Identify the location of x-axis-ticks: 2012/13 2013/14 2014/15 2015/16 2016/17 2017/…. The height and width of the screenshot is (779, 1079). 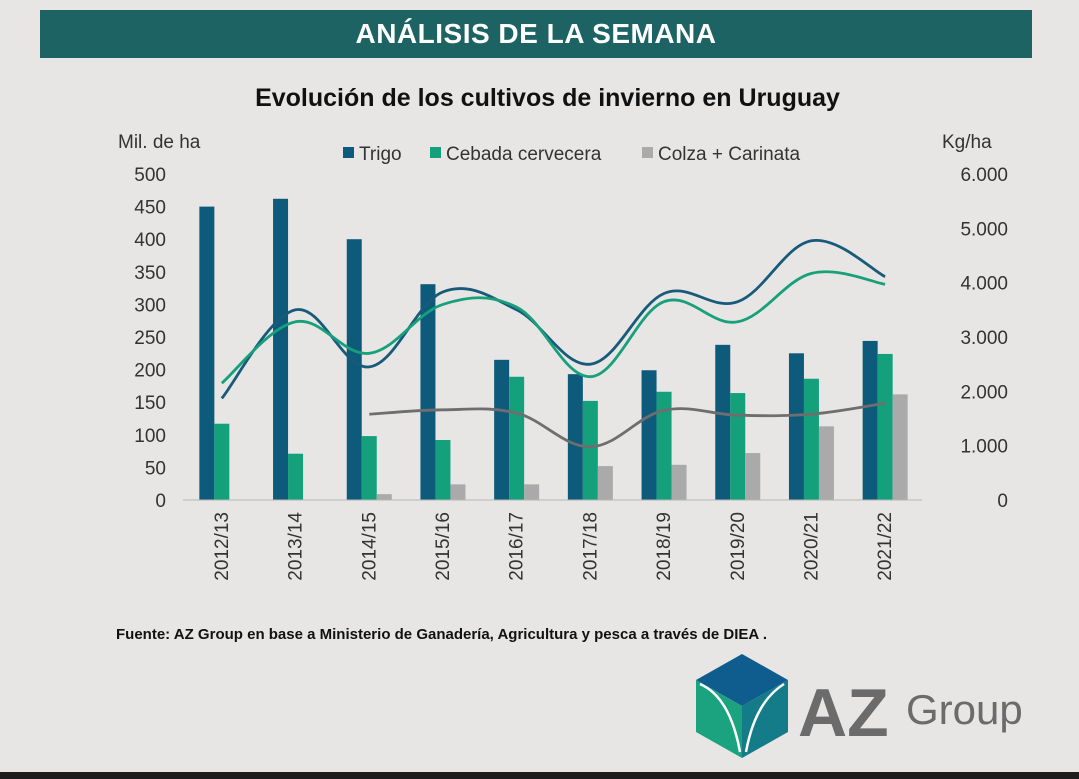
(554, 546).